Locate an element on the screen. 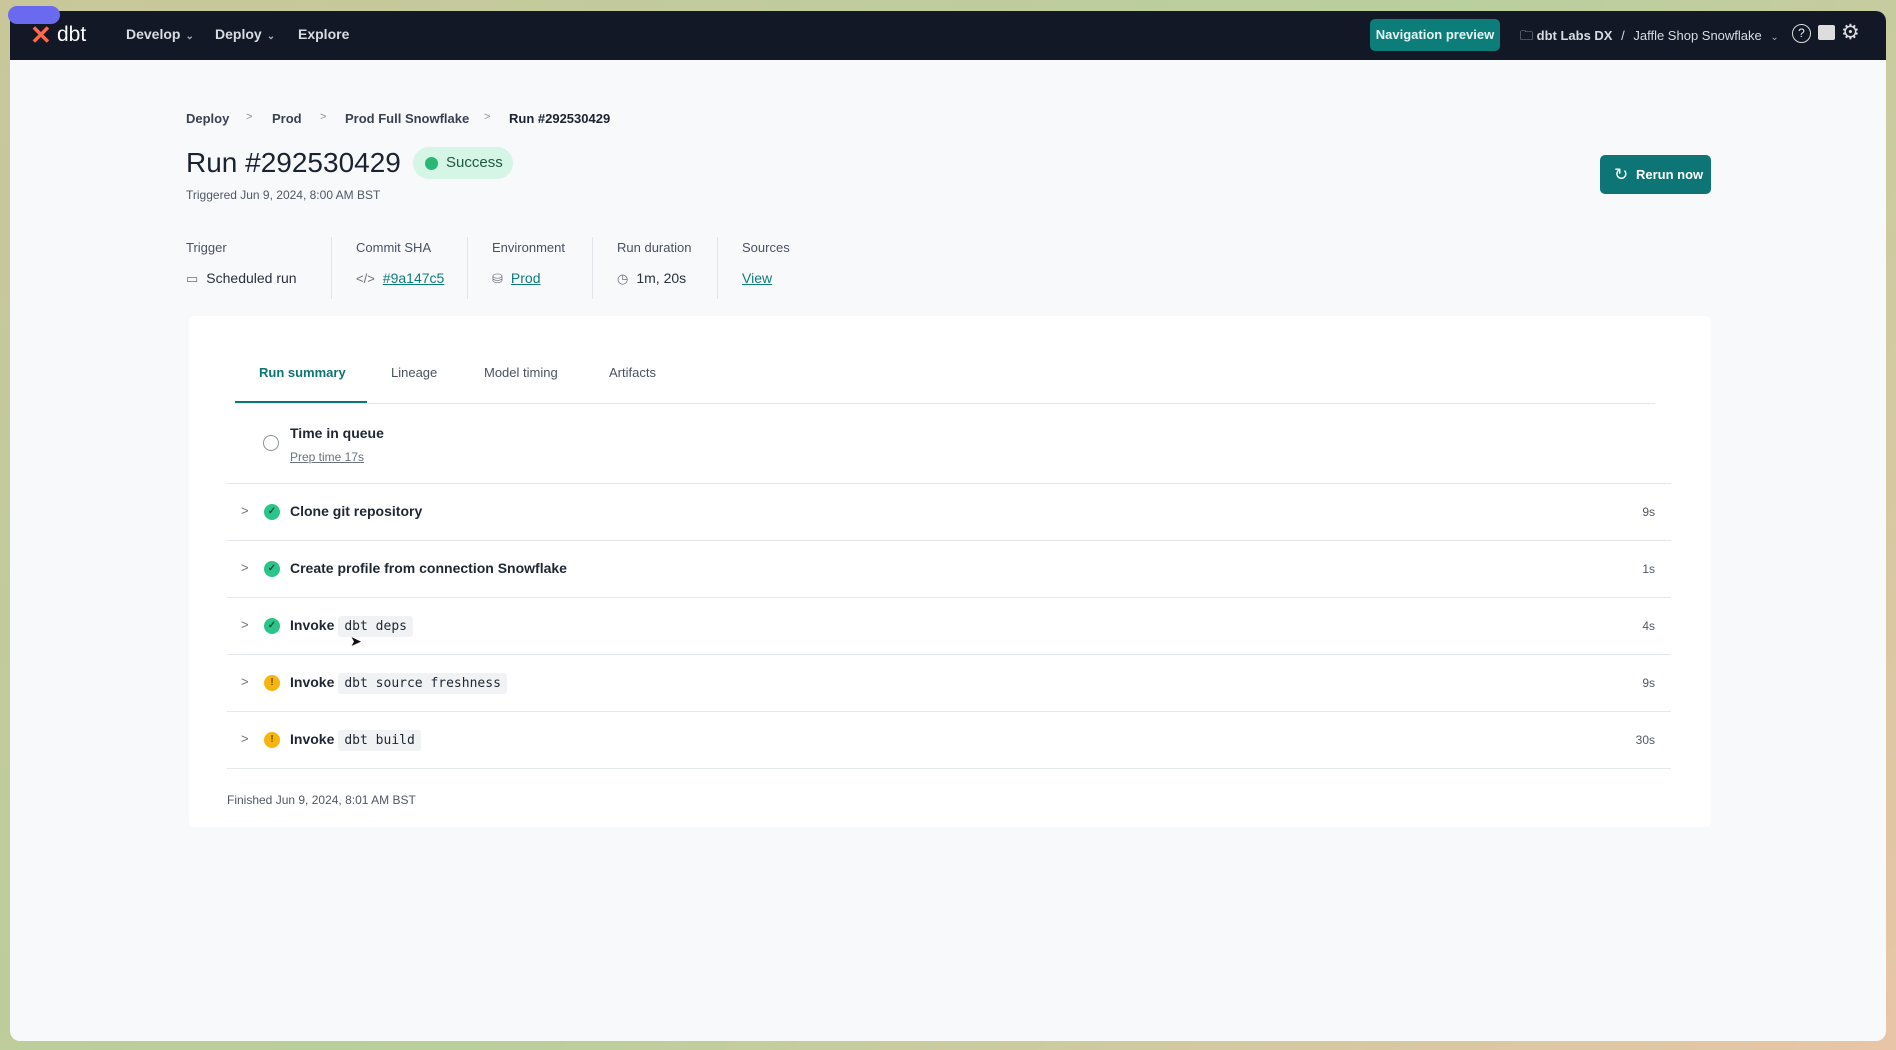 This screenshot has height=1050, width=1896. meta-trigger-value: Scheduled run is located at coordinates (251, 278).